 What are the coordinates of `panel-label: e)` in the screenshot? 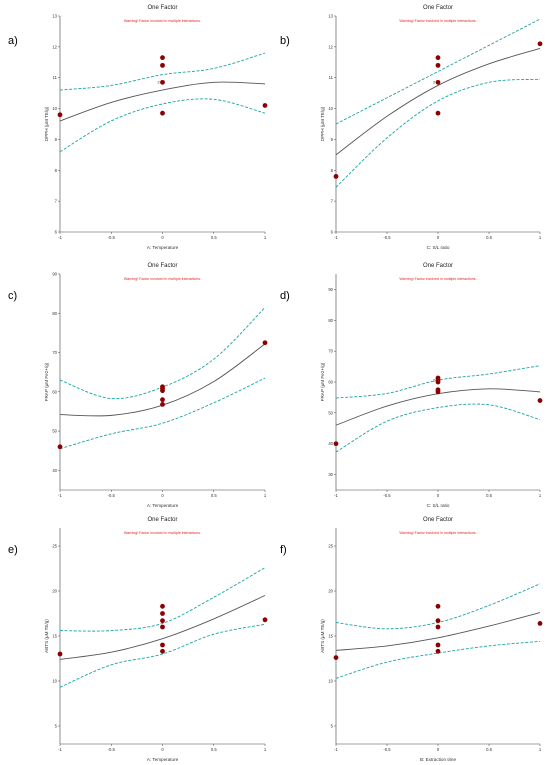 It's located at (13, 550).